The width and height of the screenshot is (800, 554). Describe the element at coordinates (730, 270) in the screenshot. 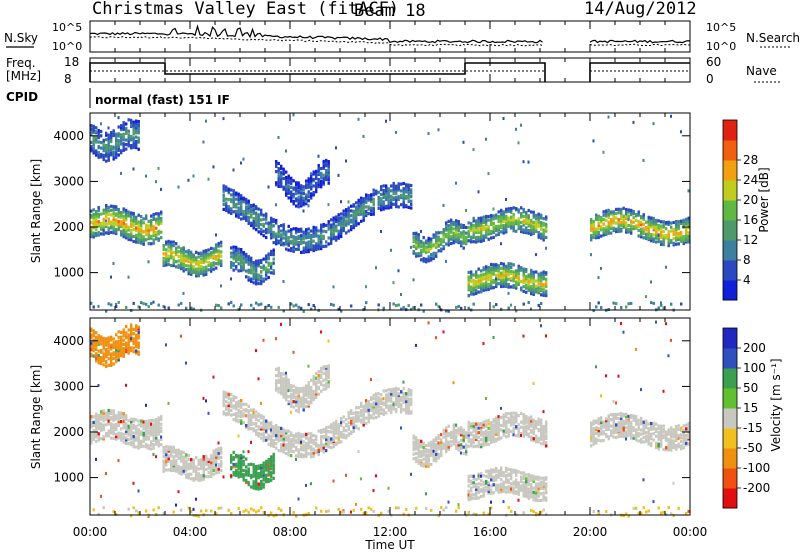

I see `colorbar-swatch` at that location.